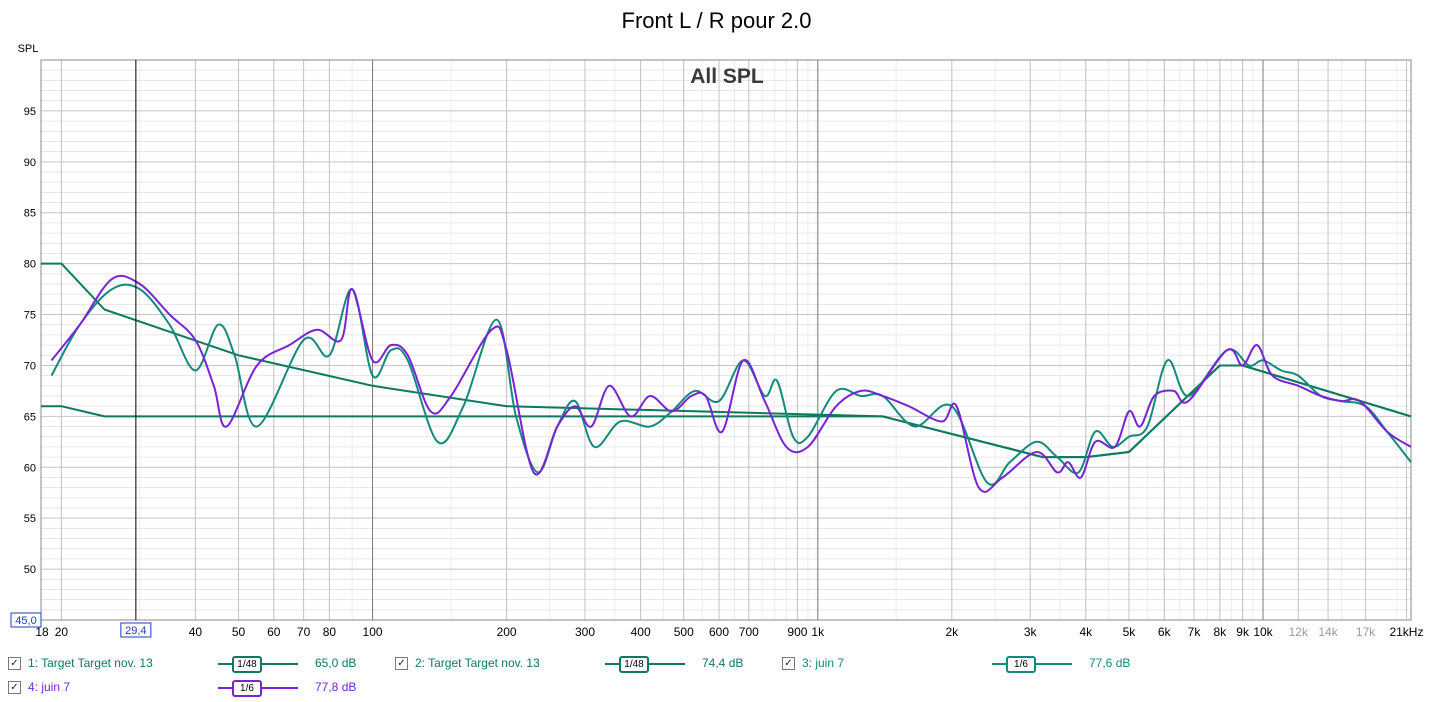  I want to click on x-tick-label: 50, so click(239, 632).